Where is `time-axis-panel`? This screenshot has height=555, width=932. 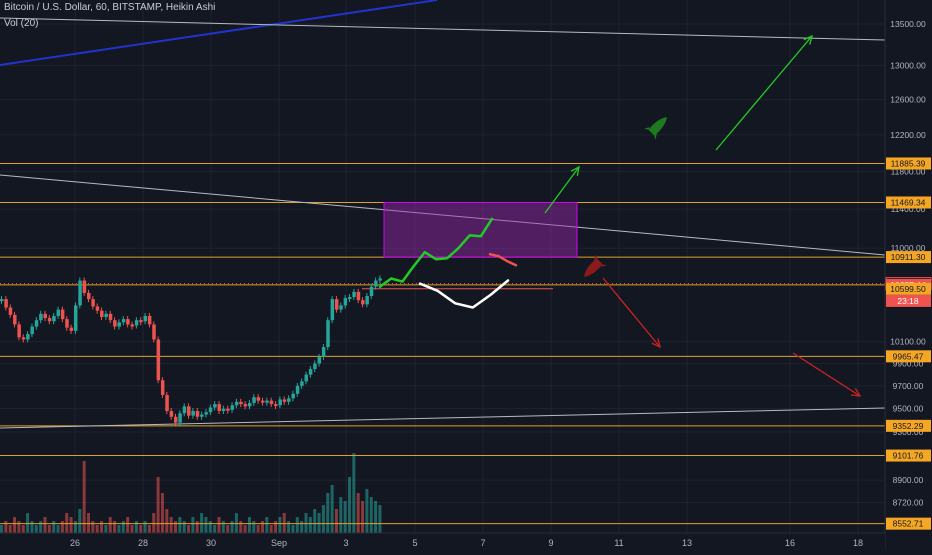
time-axis-panel is located at coordinates (442, 541).